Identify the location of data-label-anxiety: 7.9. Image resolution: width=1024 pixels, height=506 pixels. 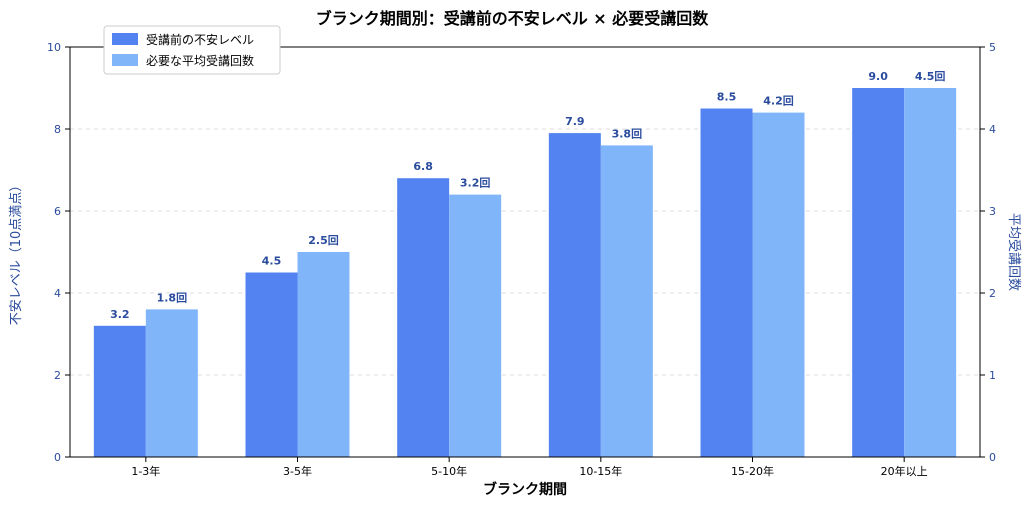
(575, 121).